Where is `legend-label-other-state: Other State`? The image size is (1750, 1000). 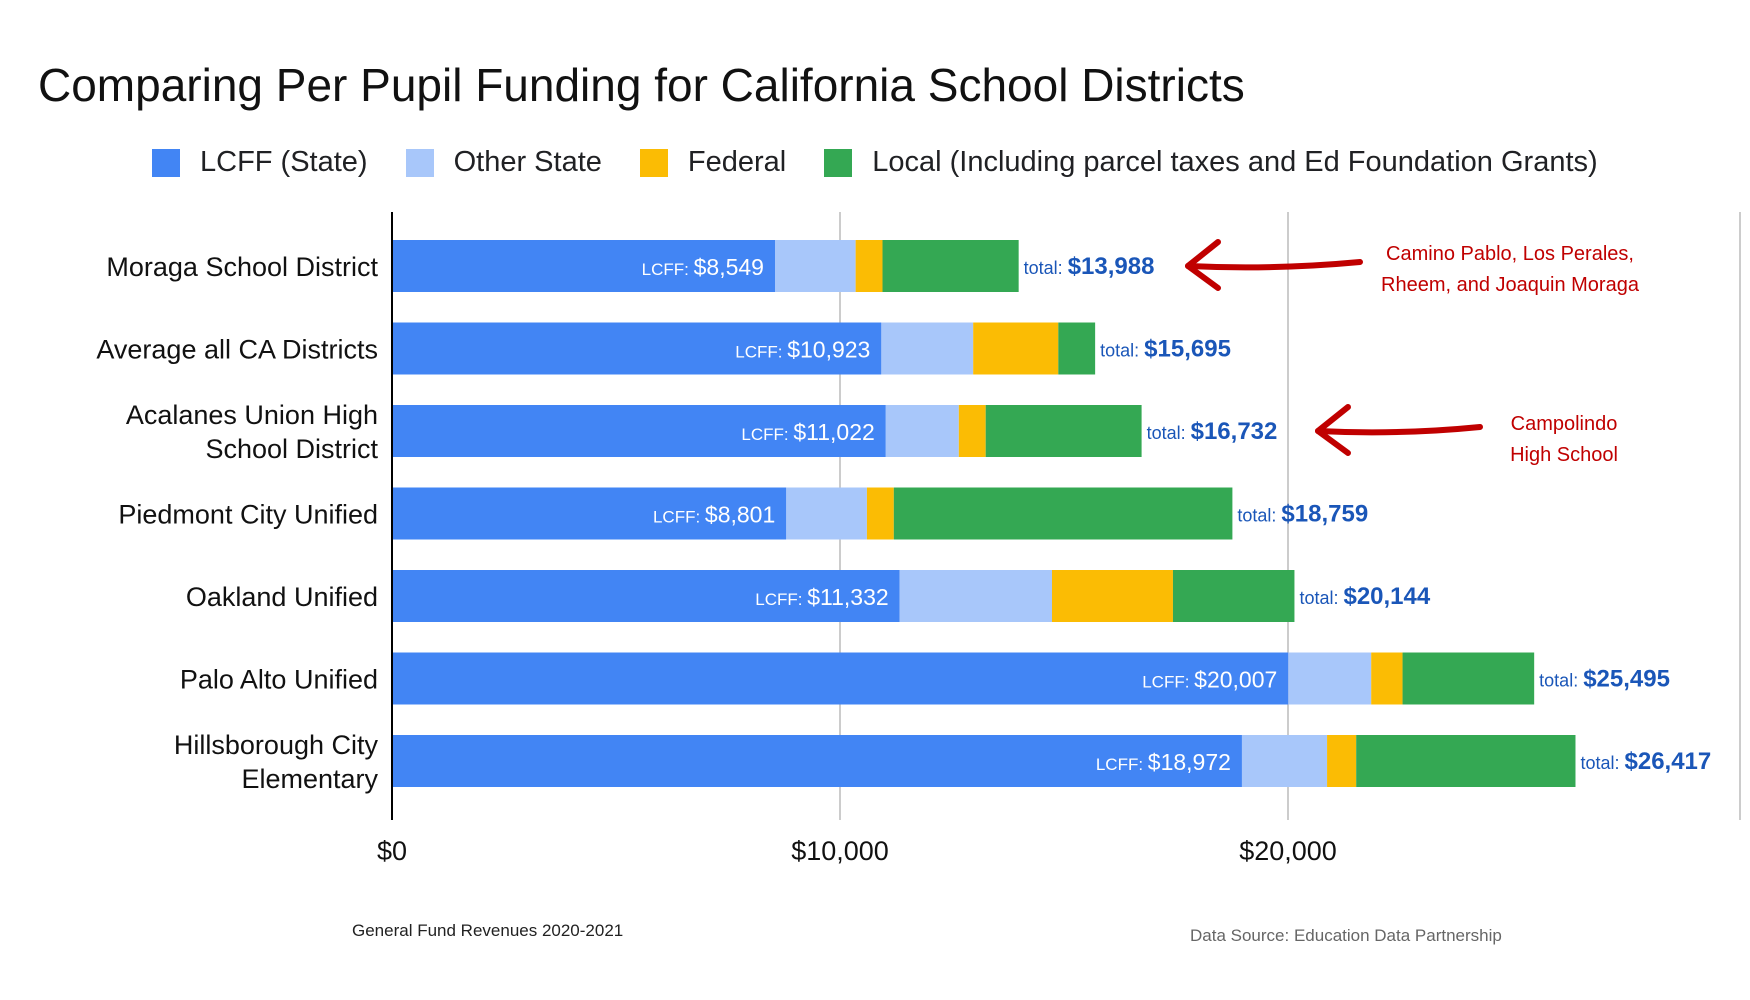
legend-label-other-state: Other State is located at coordinates (527, 162).